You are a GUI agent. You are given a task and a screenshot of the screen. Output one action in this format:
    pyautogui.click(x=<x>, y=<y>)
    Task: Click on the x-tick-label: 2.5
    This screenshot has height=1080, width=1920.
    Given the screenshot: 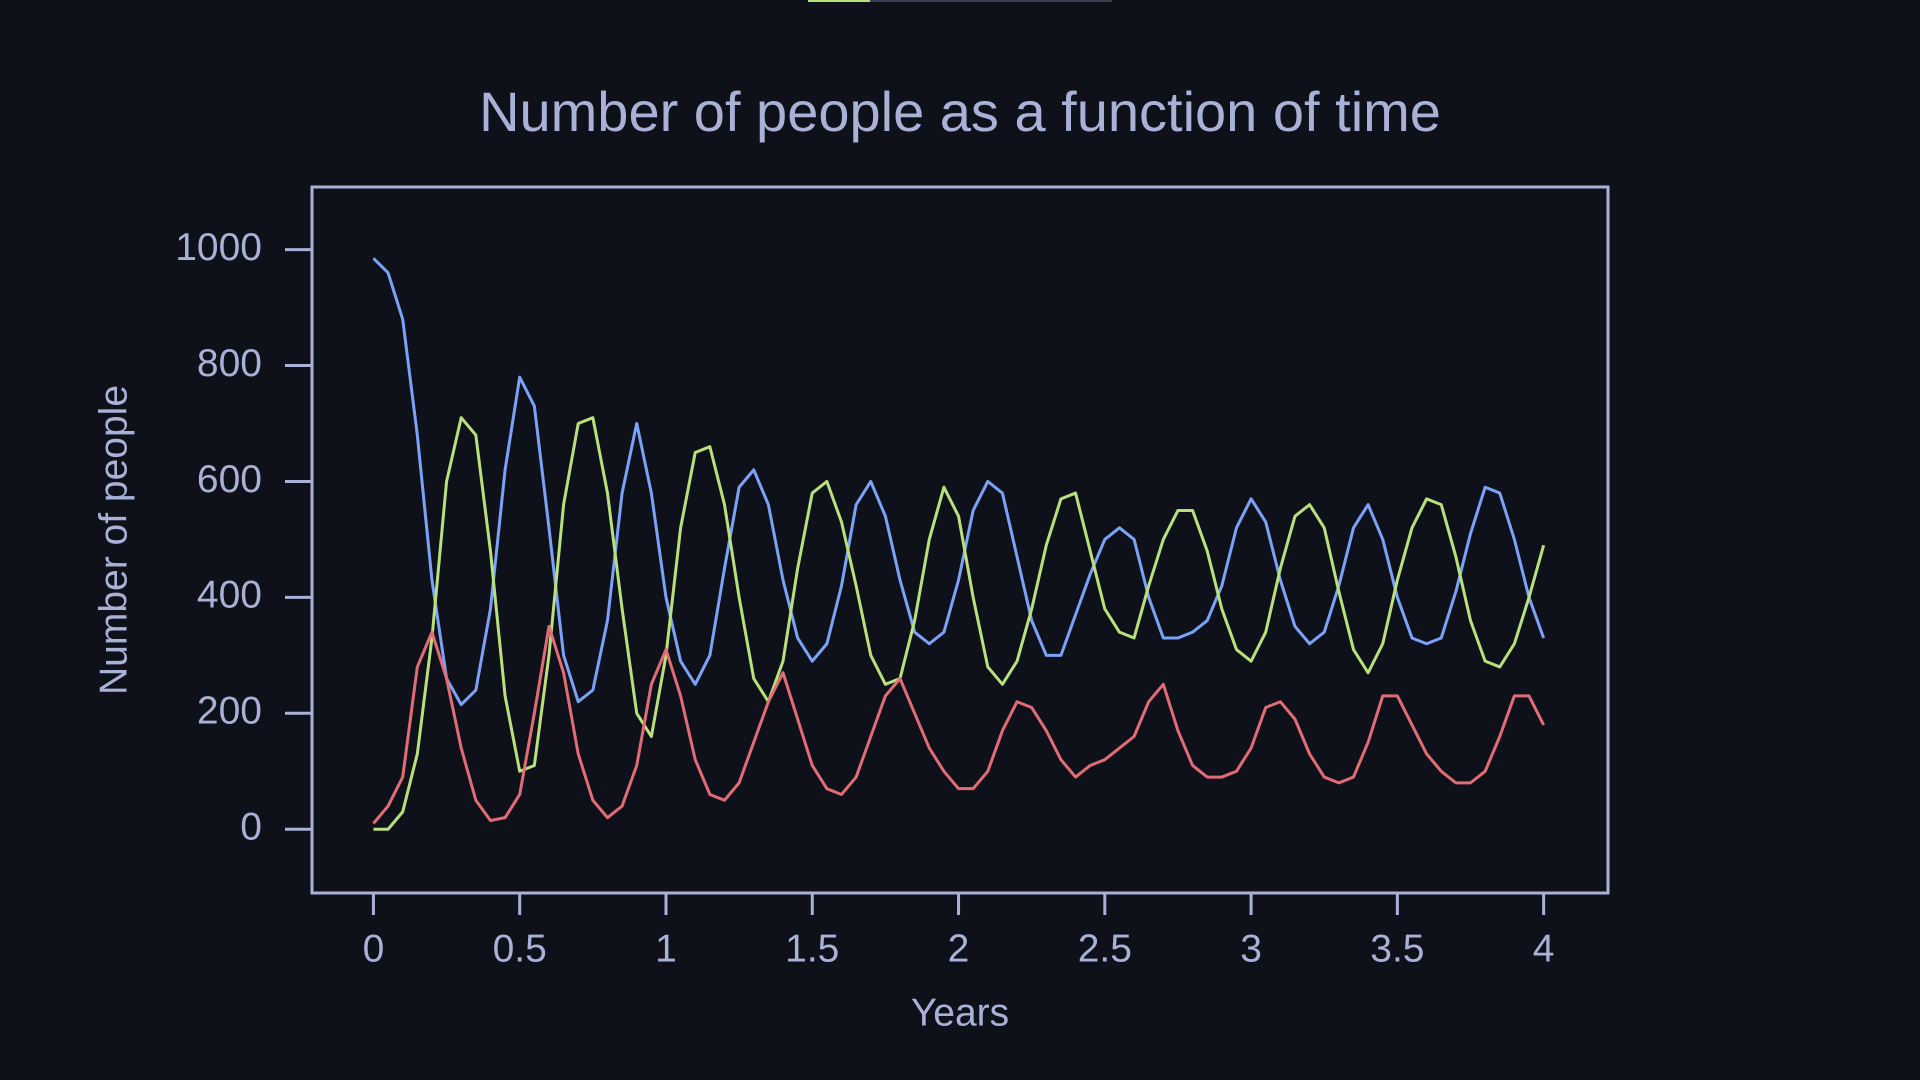 What is the action you would take?
    pyautogui.click(x=1105, y=948)
    